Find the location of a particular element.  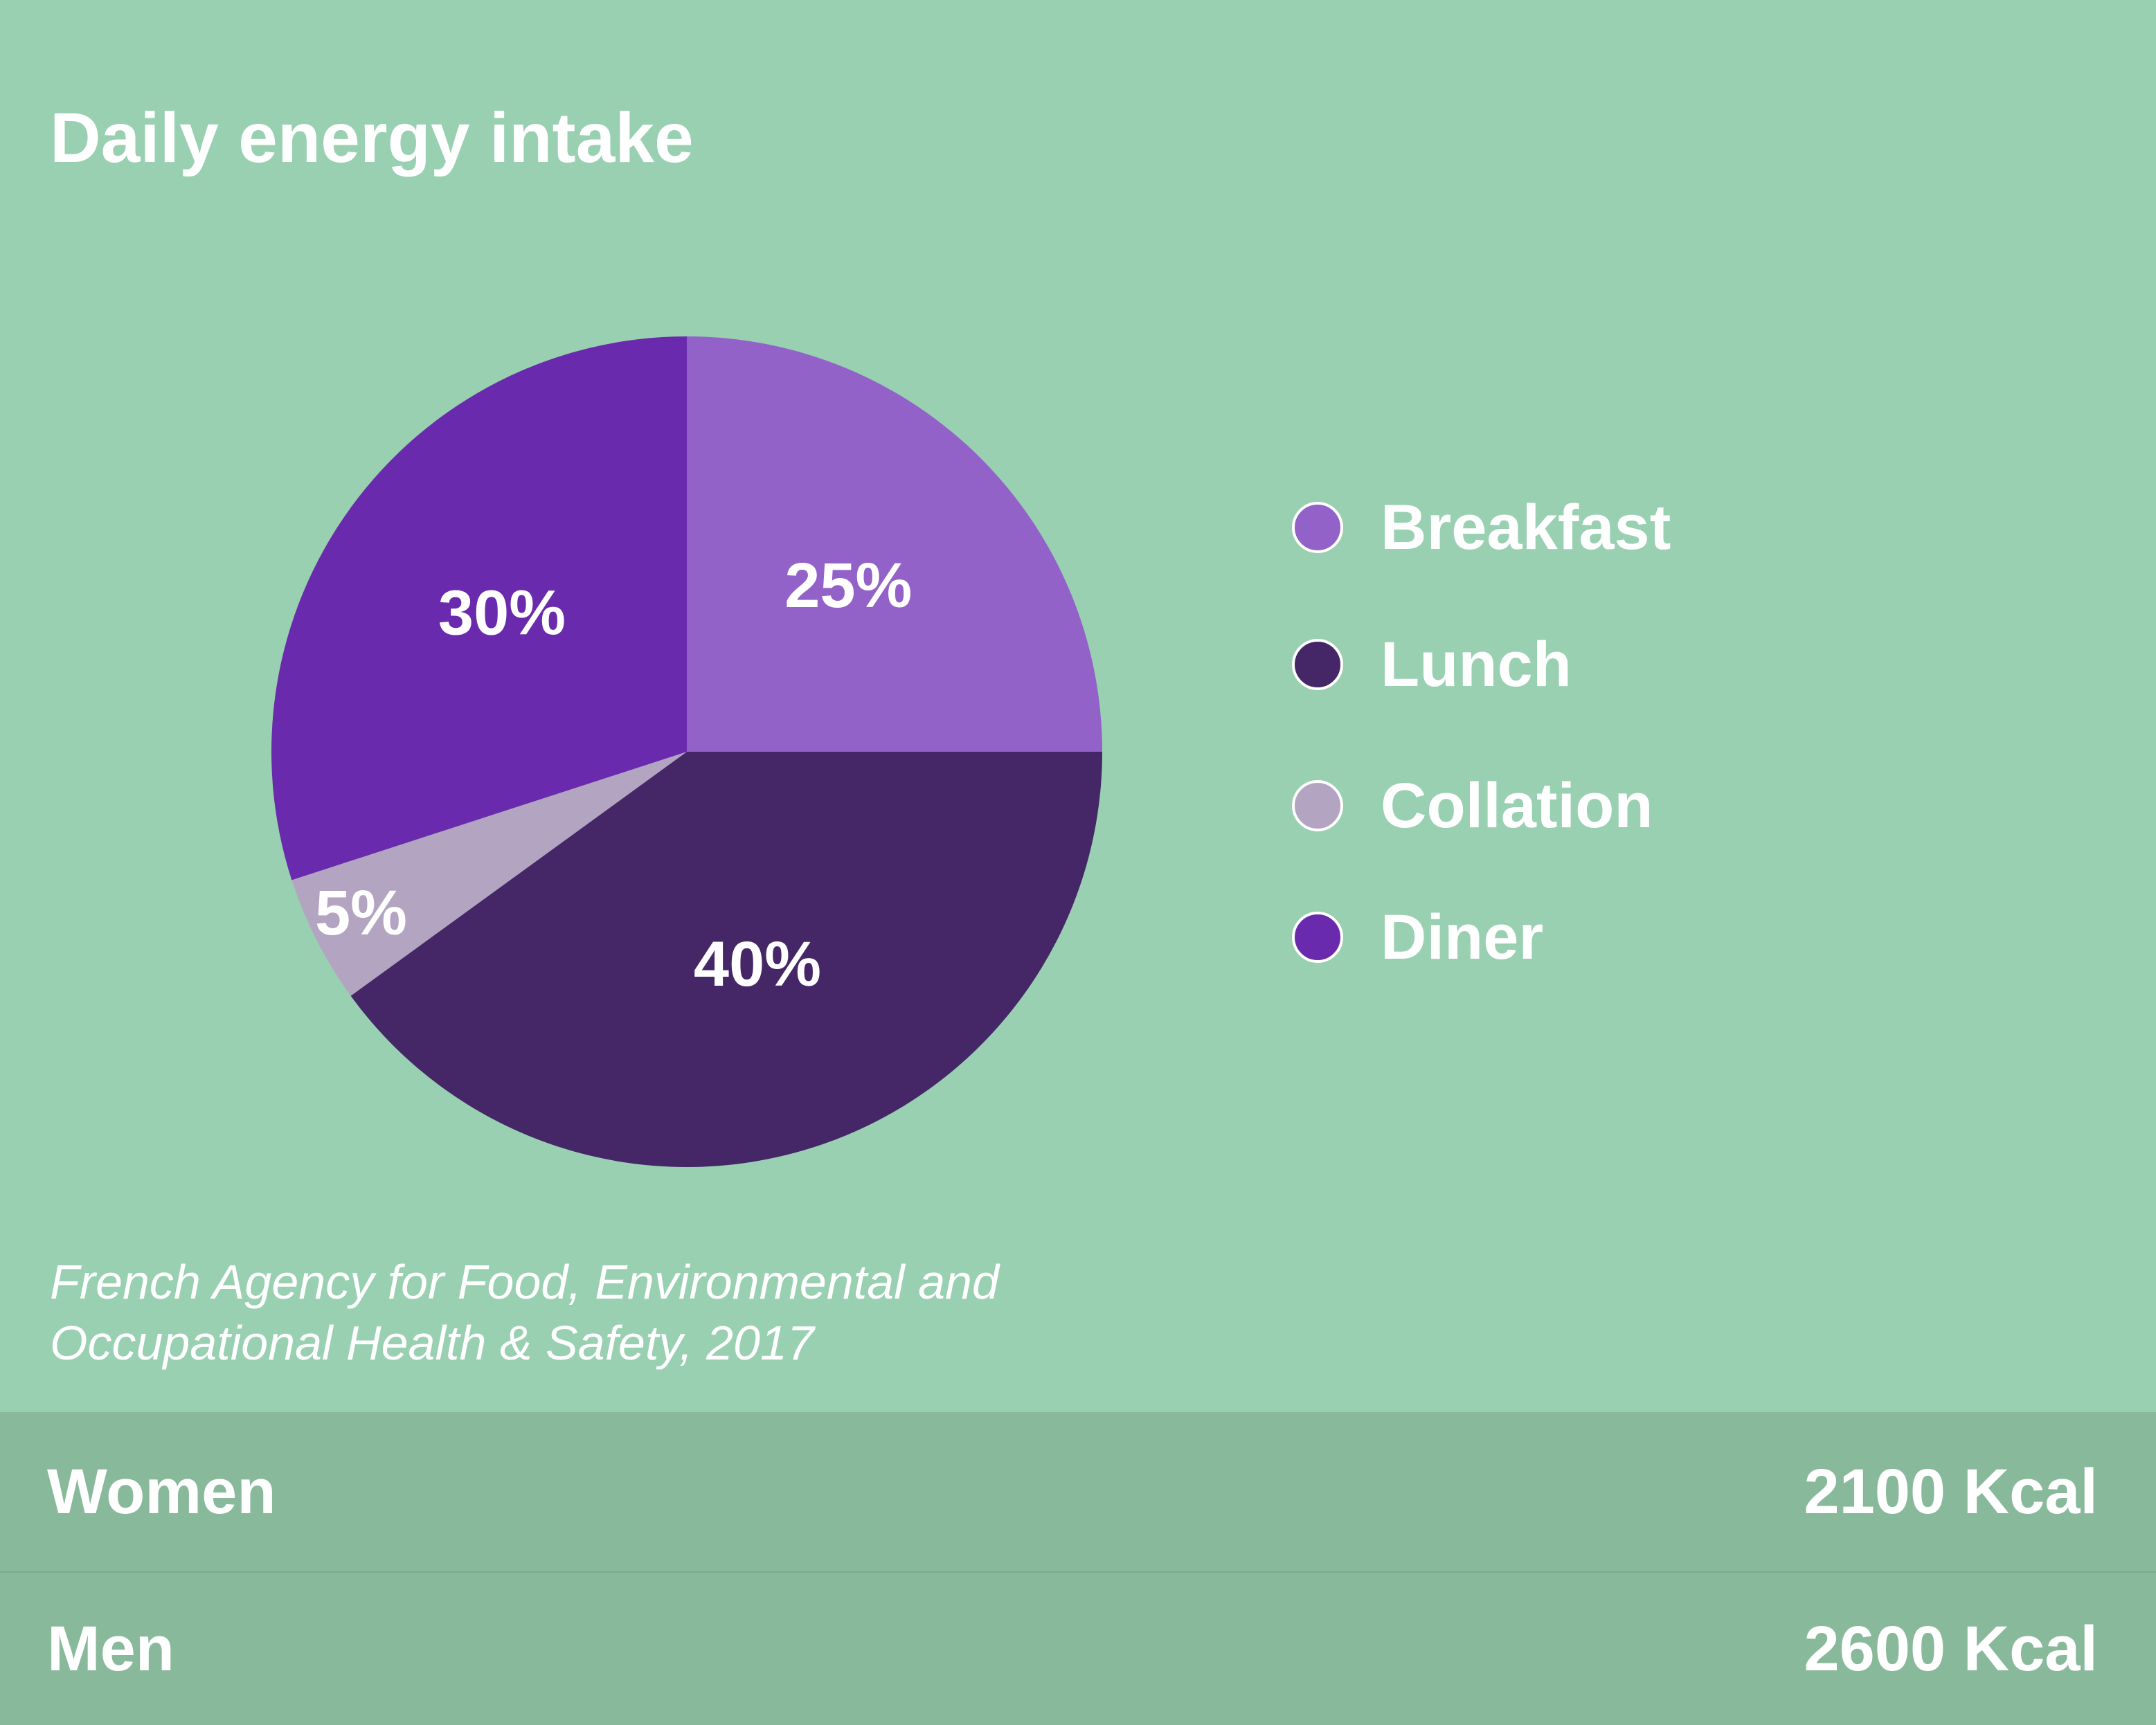

row-value-women: 2100 Kcal is located at coordinates (1951, 1492).